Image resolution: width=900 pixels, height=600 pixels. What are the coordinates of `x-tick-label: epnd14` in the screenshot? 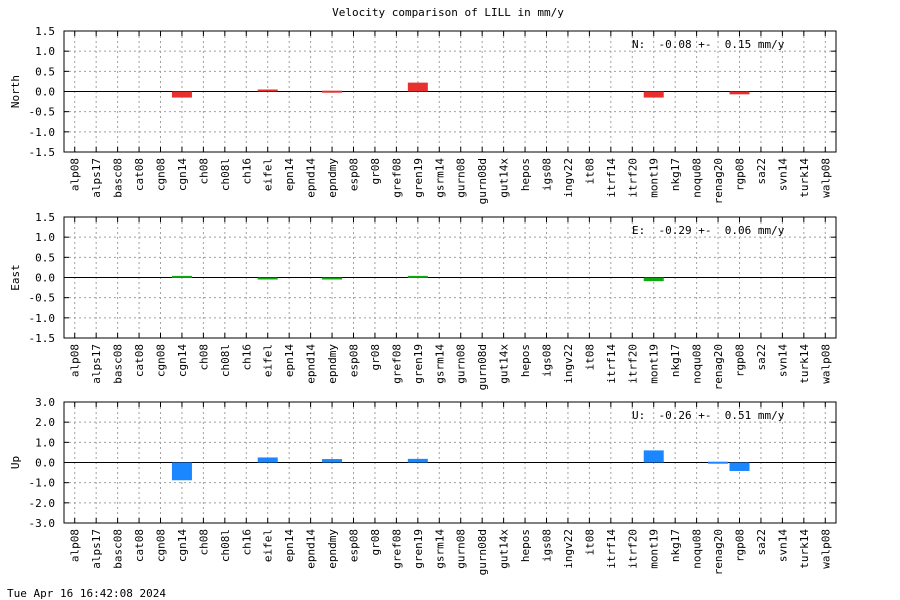 It's located at (311, 178).